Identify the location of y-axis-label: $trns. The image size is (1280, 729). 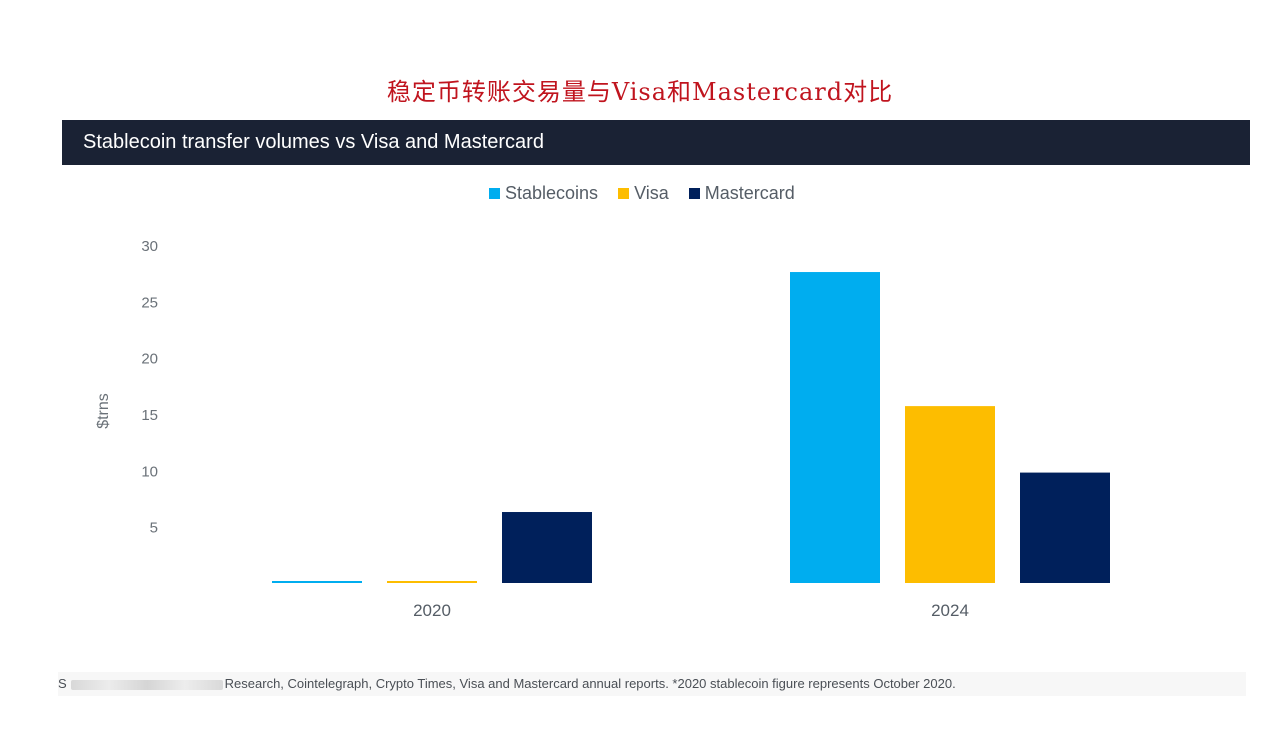
(103, 411).